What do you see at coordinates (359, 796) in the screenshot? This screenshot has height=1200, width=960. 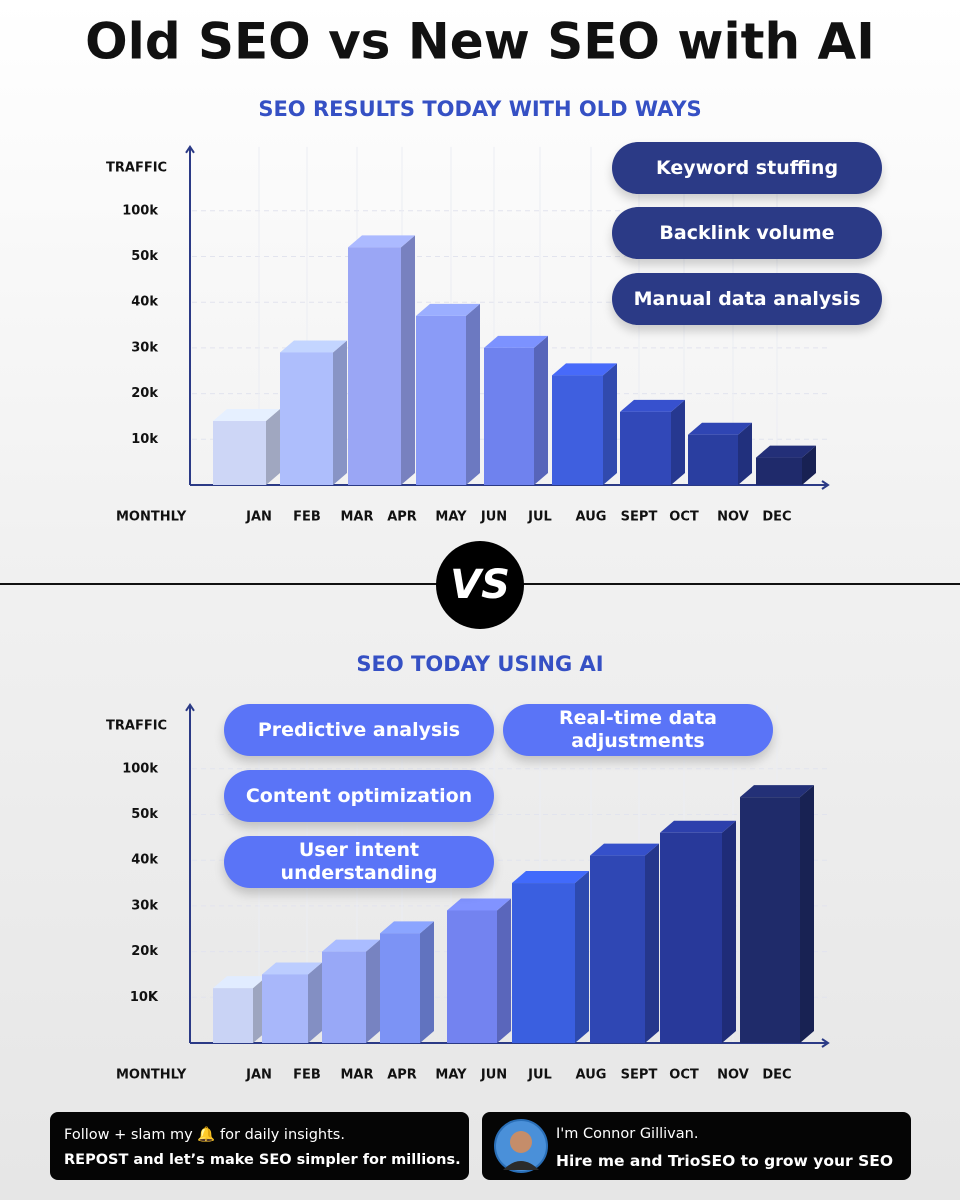 I see `callout: Content optimization` at bounding box center [359, 796].